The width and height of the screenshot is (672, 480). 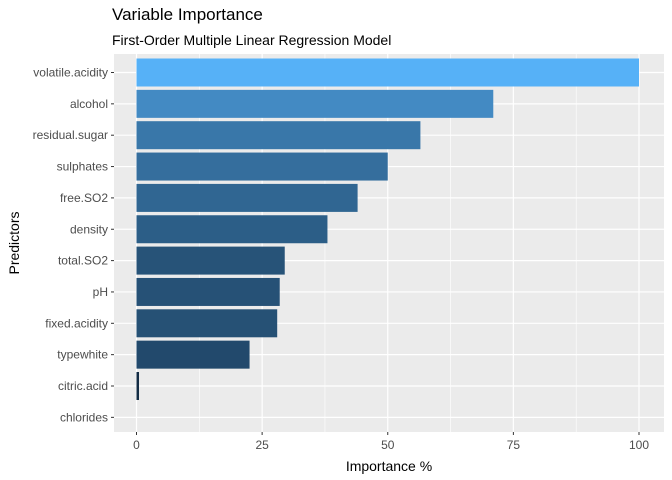 I want to click on x-tick-label: 75, so click(x=514, y=445).